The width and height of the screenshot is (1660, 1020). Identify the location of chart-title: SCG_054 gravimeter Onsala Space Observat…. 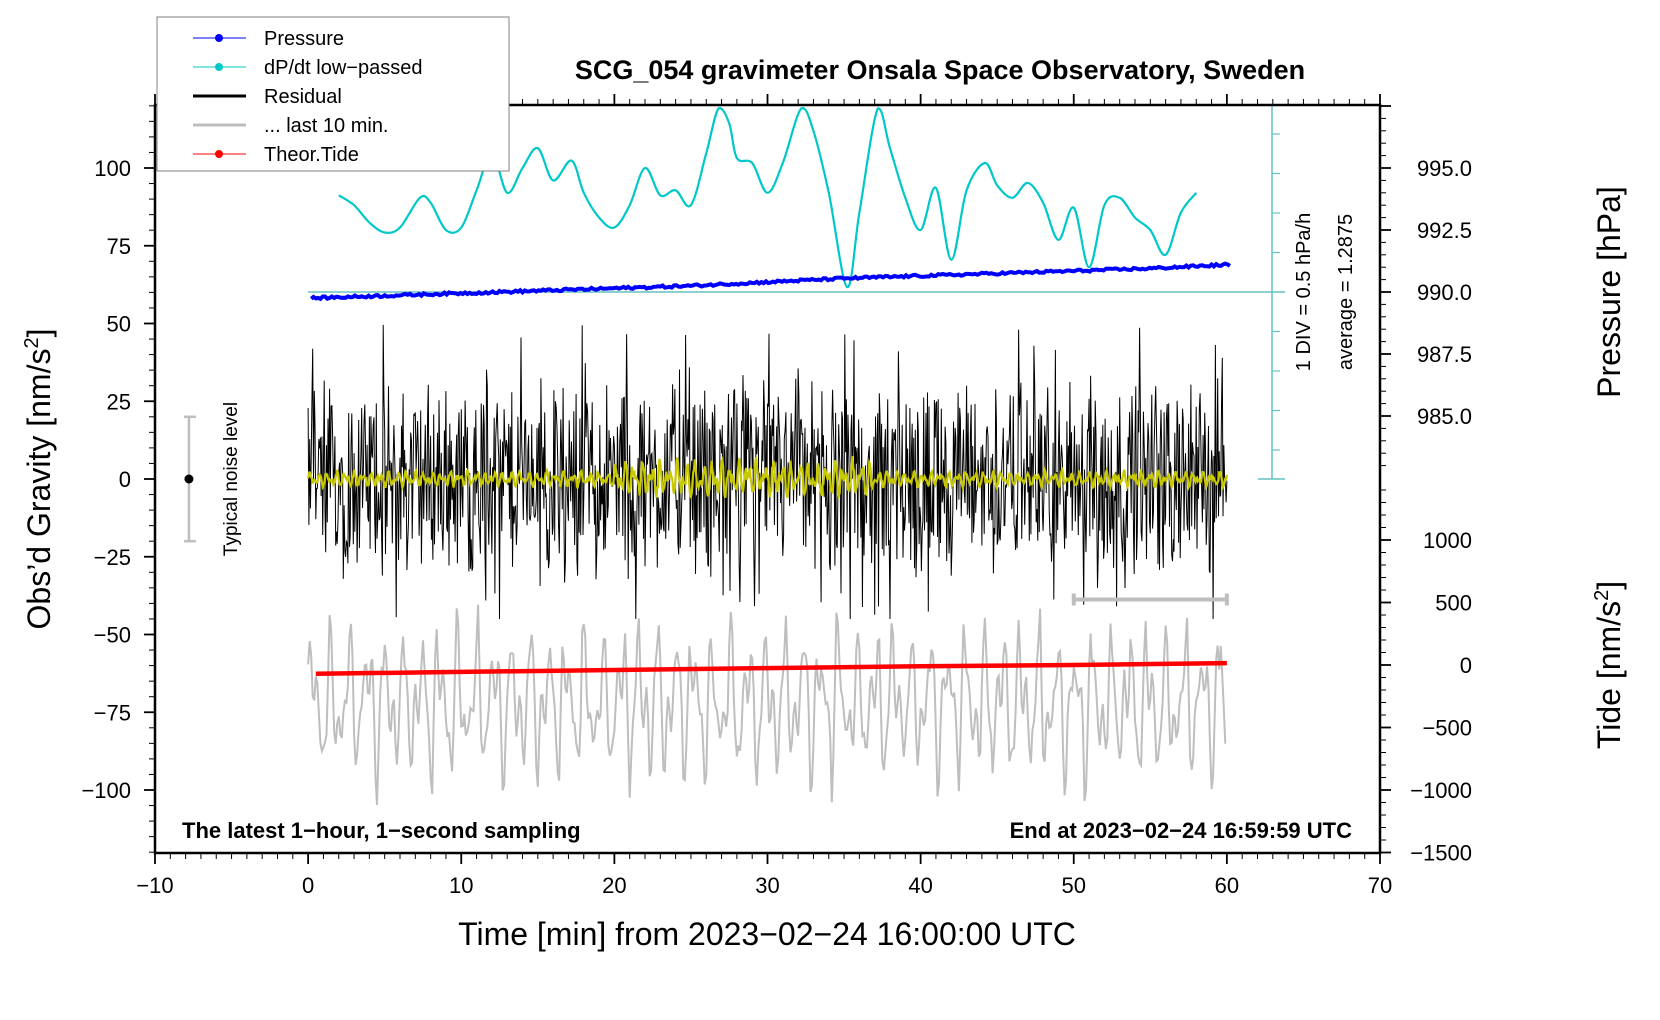
(940, 70).